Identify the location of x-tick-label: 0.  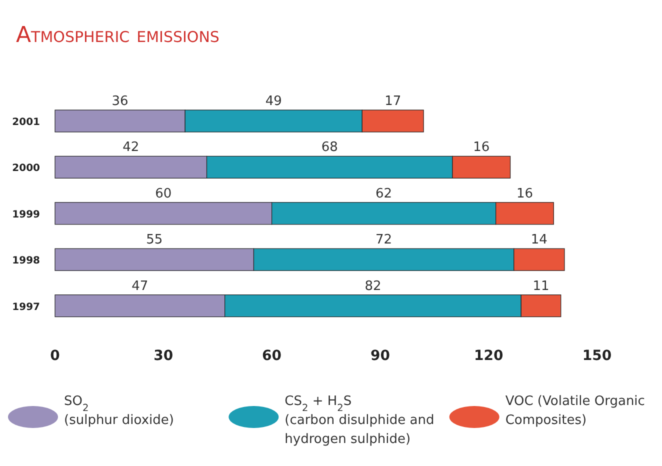
(55, 356).